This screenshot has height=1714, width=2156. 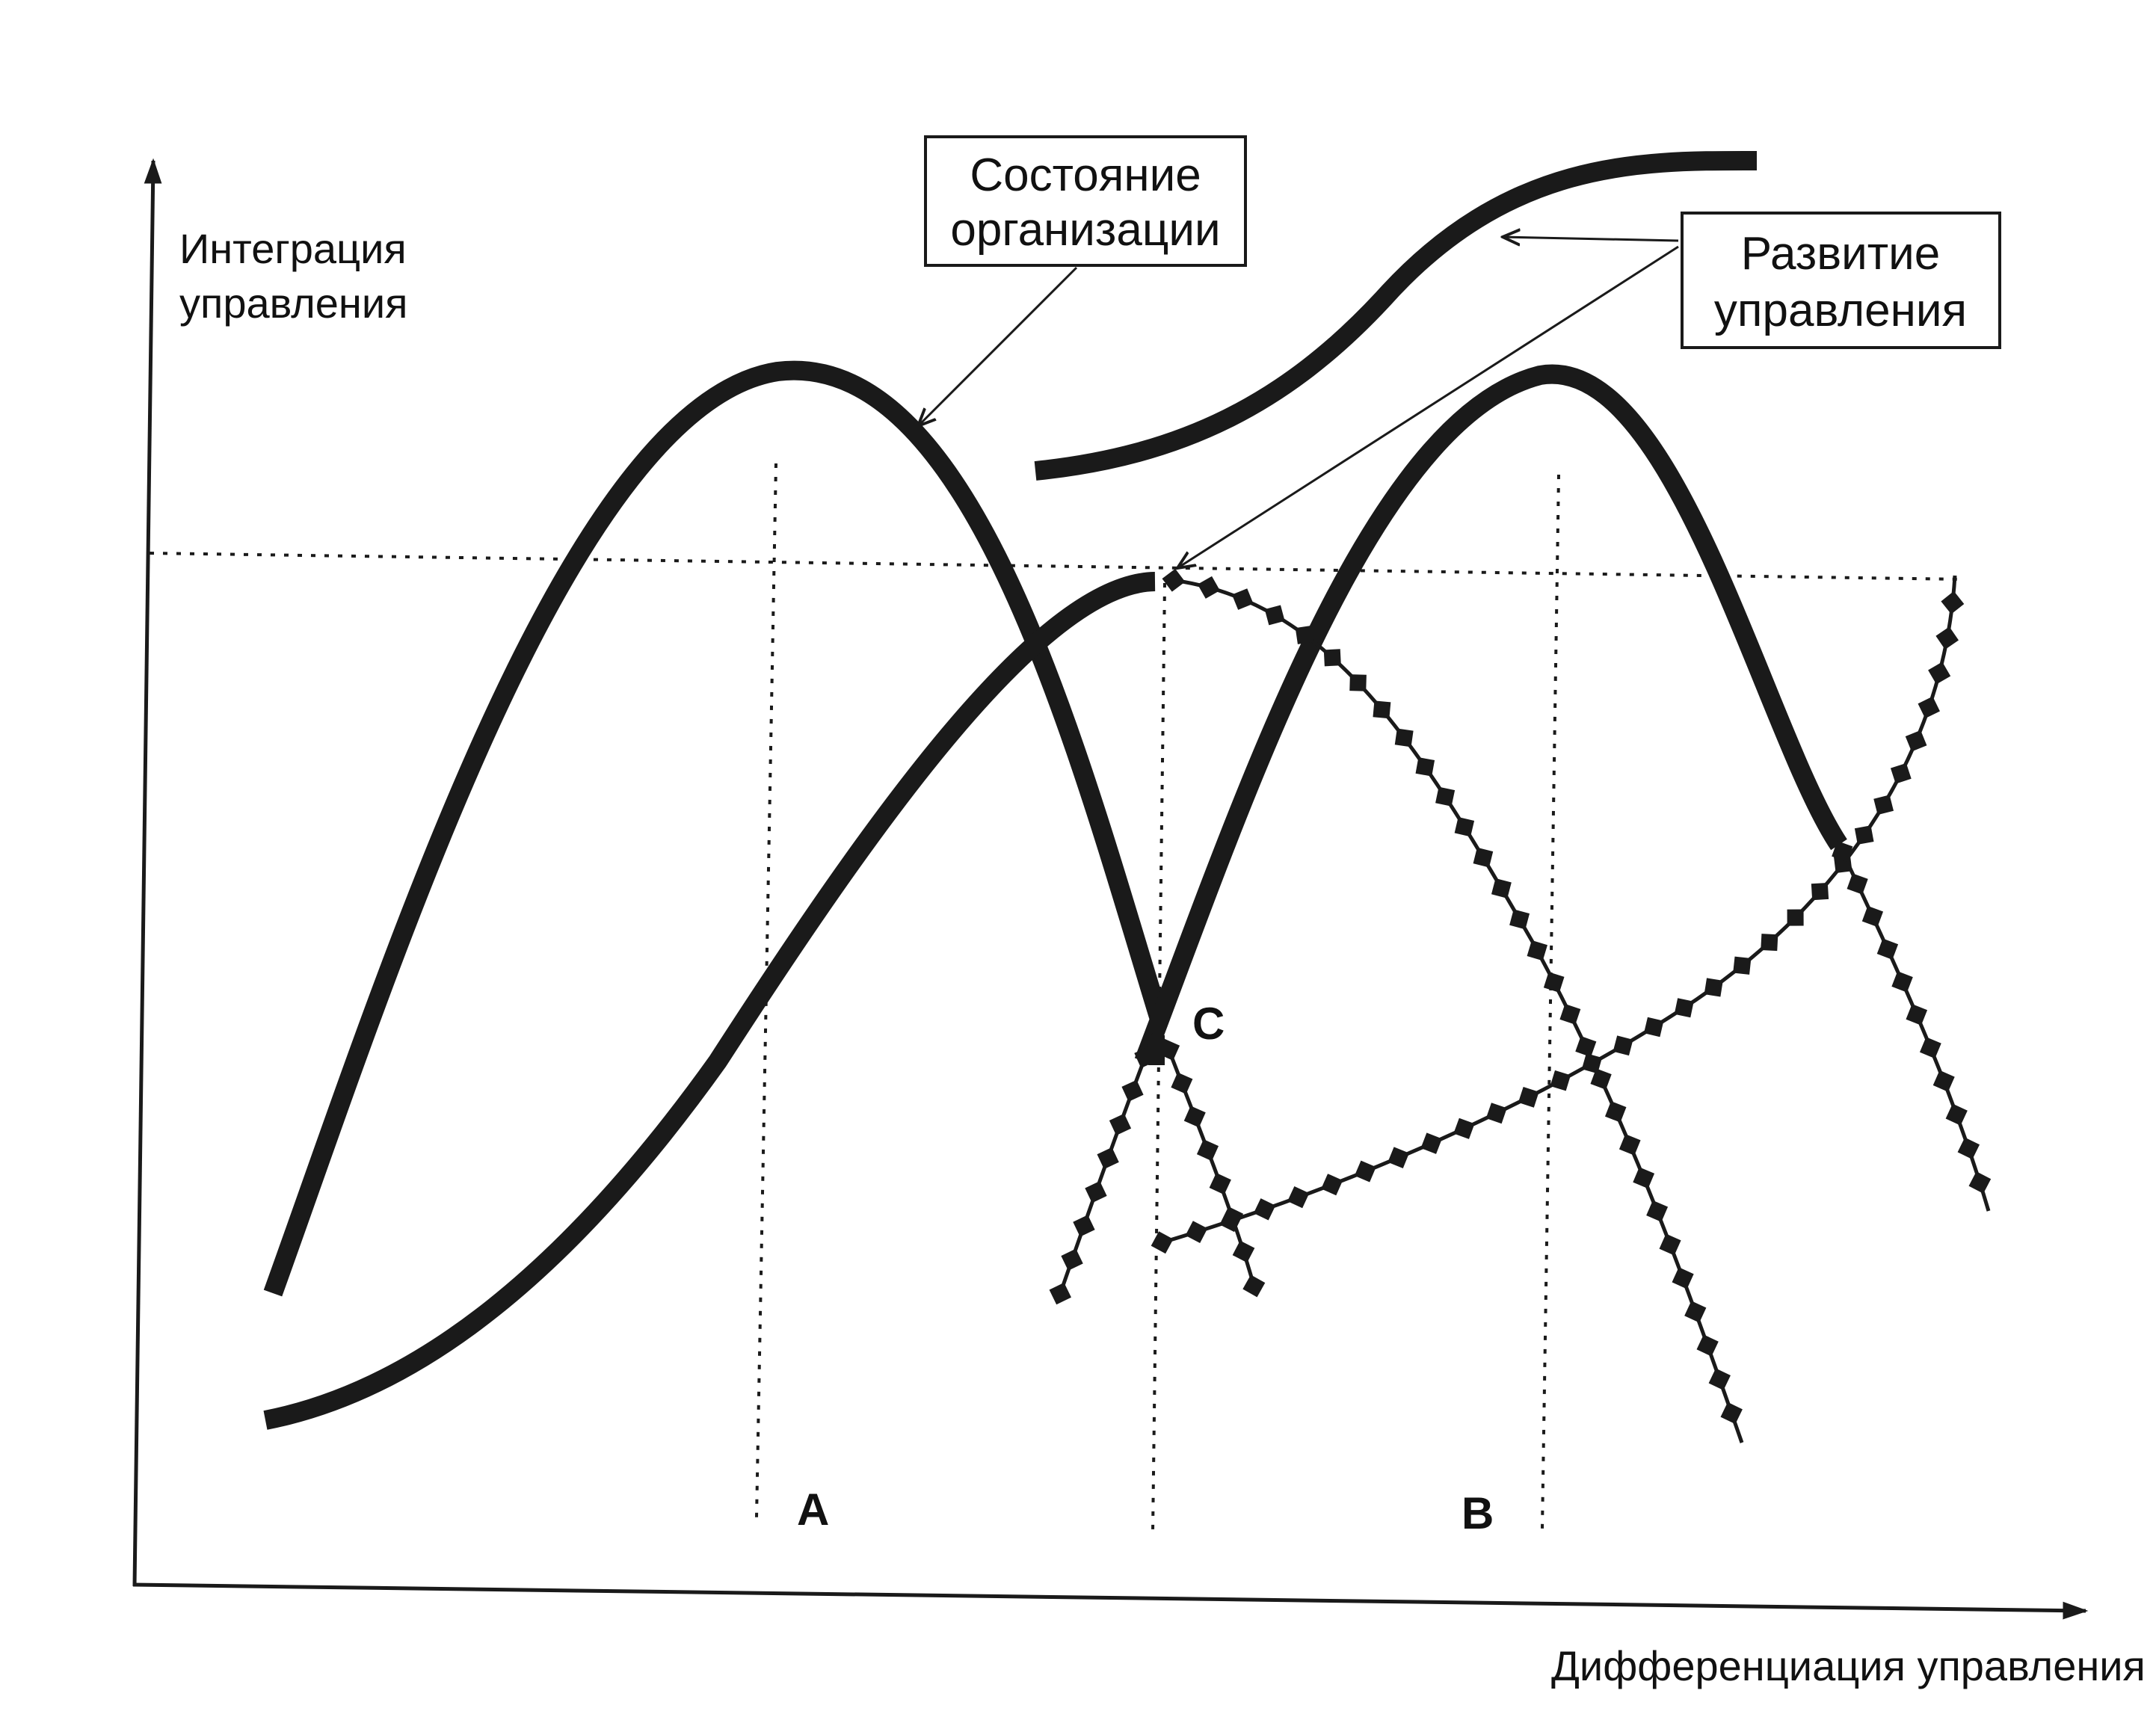 I want to click on callout-state: Состояние организации, so click(x=1082, y=280).